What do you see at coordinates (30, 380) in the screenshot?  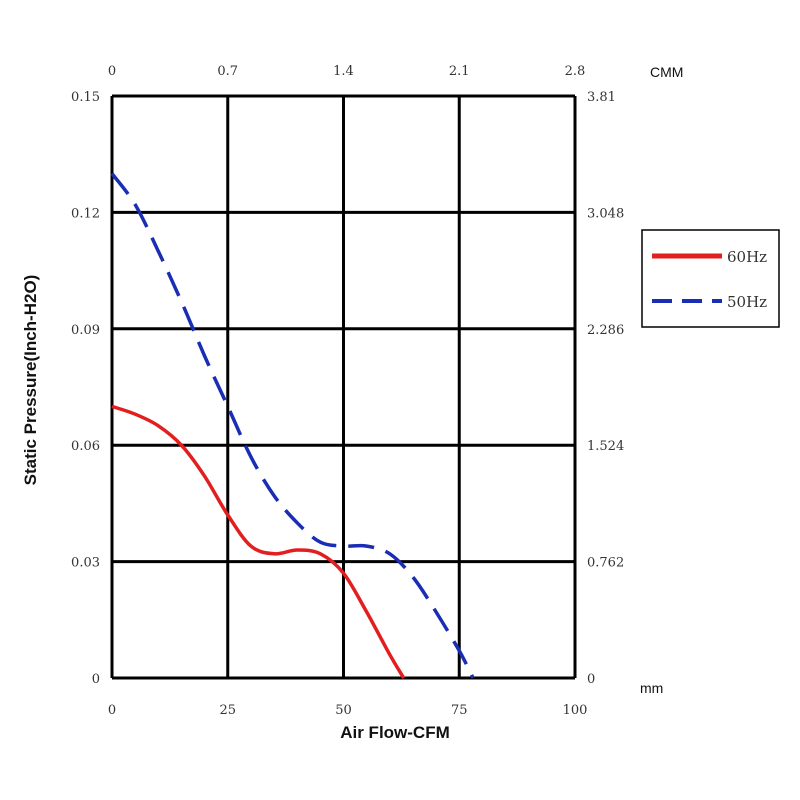 I see `y-axis-title: Static Pressure(Inch-H2O)` at bounding box center [30, 380].